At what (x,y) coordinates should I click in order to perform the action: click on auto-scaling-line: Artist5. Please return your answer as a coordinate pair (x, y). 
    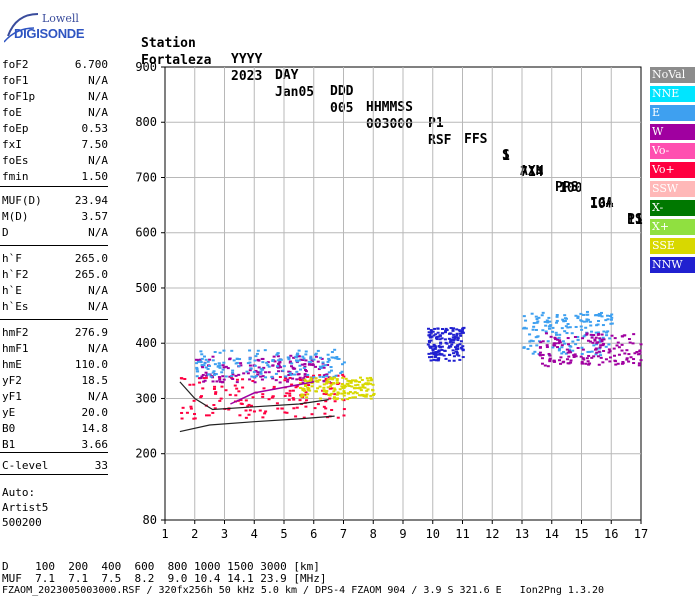
    Looking at the image, I should click on (25, 507).